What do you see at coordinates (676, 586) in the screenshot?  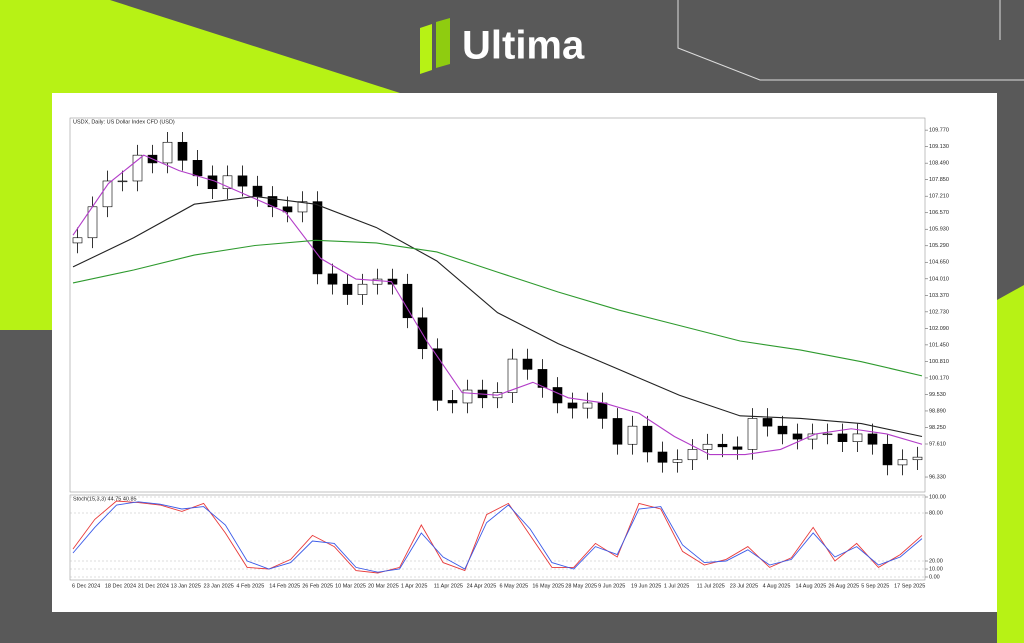 I see `x-tick-label: 1 Jul 2025` at bounding box center [676, 586].